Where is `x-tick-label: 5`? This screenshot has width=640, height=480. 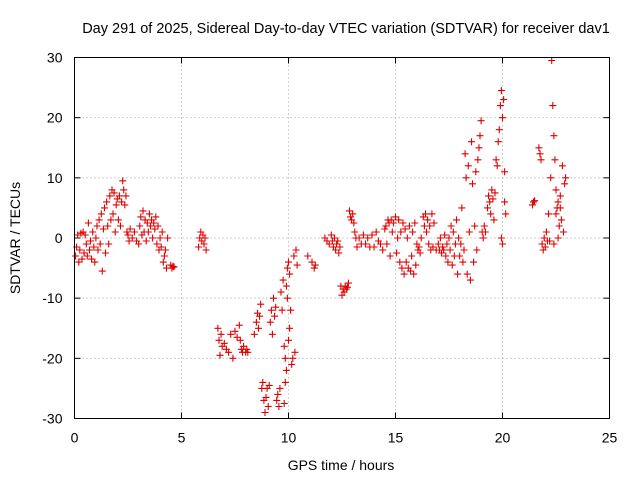 x-tick-label: 5 is located at coordinates (182, 438).